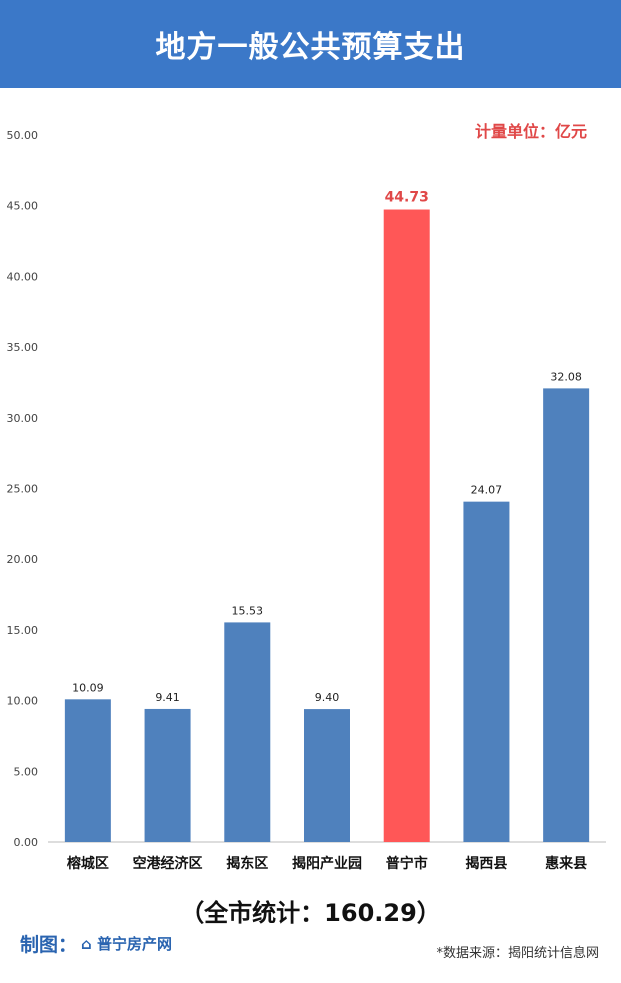  What do you see at coordinates (23, 276) in the screenshot?
I see `y-tick-label: 40.00` at bounding box center [23, 276].